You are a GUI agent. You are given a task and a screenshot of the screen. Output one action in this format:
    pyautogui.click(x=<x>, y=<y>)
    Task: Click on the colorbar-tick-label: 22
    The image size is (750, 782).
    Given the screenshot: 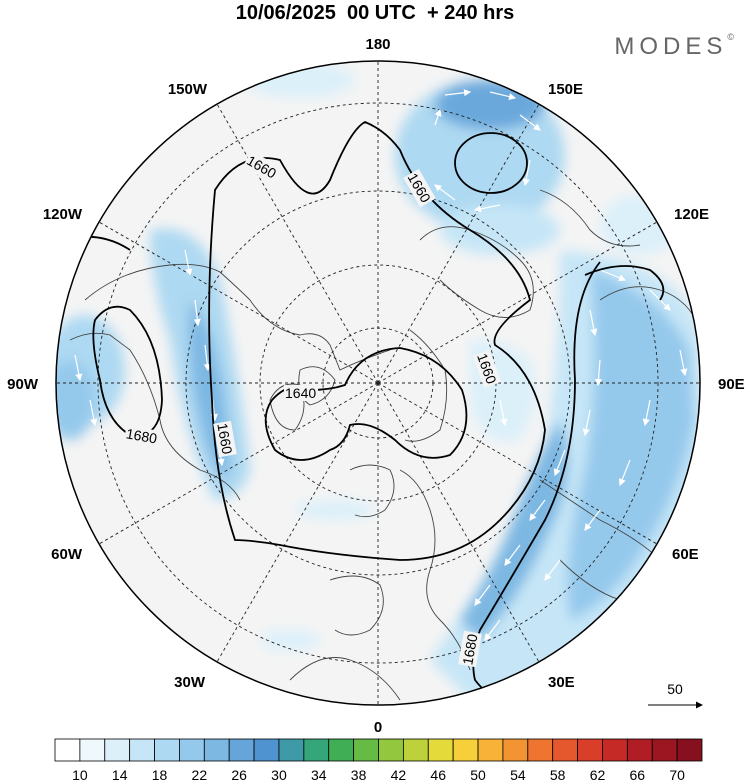 What is the action you would take?
    pyautogui.click(x=200, y=774)
    